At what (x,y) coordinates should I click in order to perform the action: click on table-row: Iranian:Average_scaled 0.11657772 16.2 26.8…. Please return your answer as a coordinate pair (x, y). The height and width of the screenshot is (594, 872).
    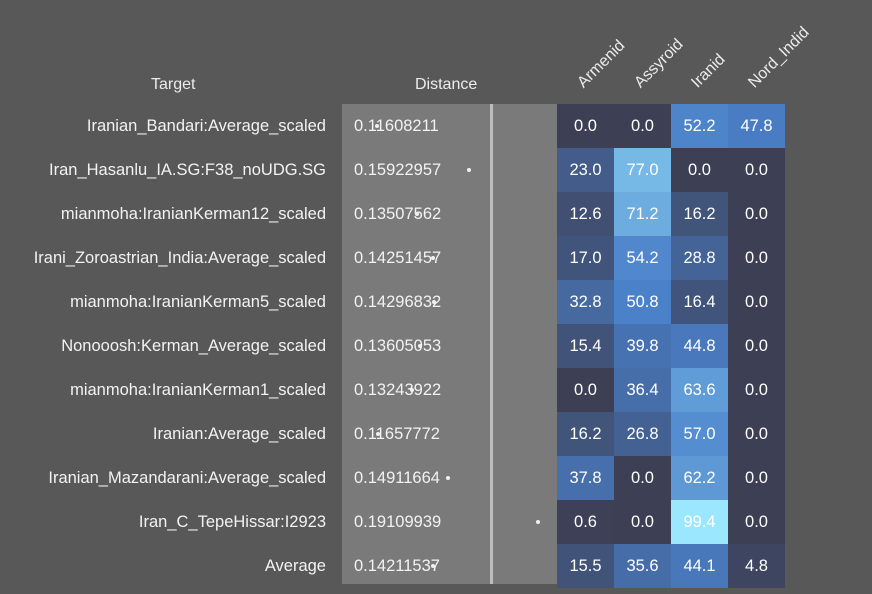
    Looking at the image, I should click on (436, 434).